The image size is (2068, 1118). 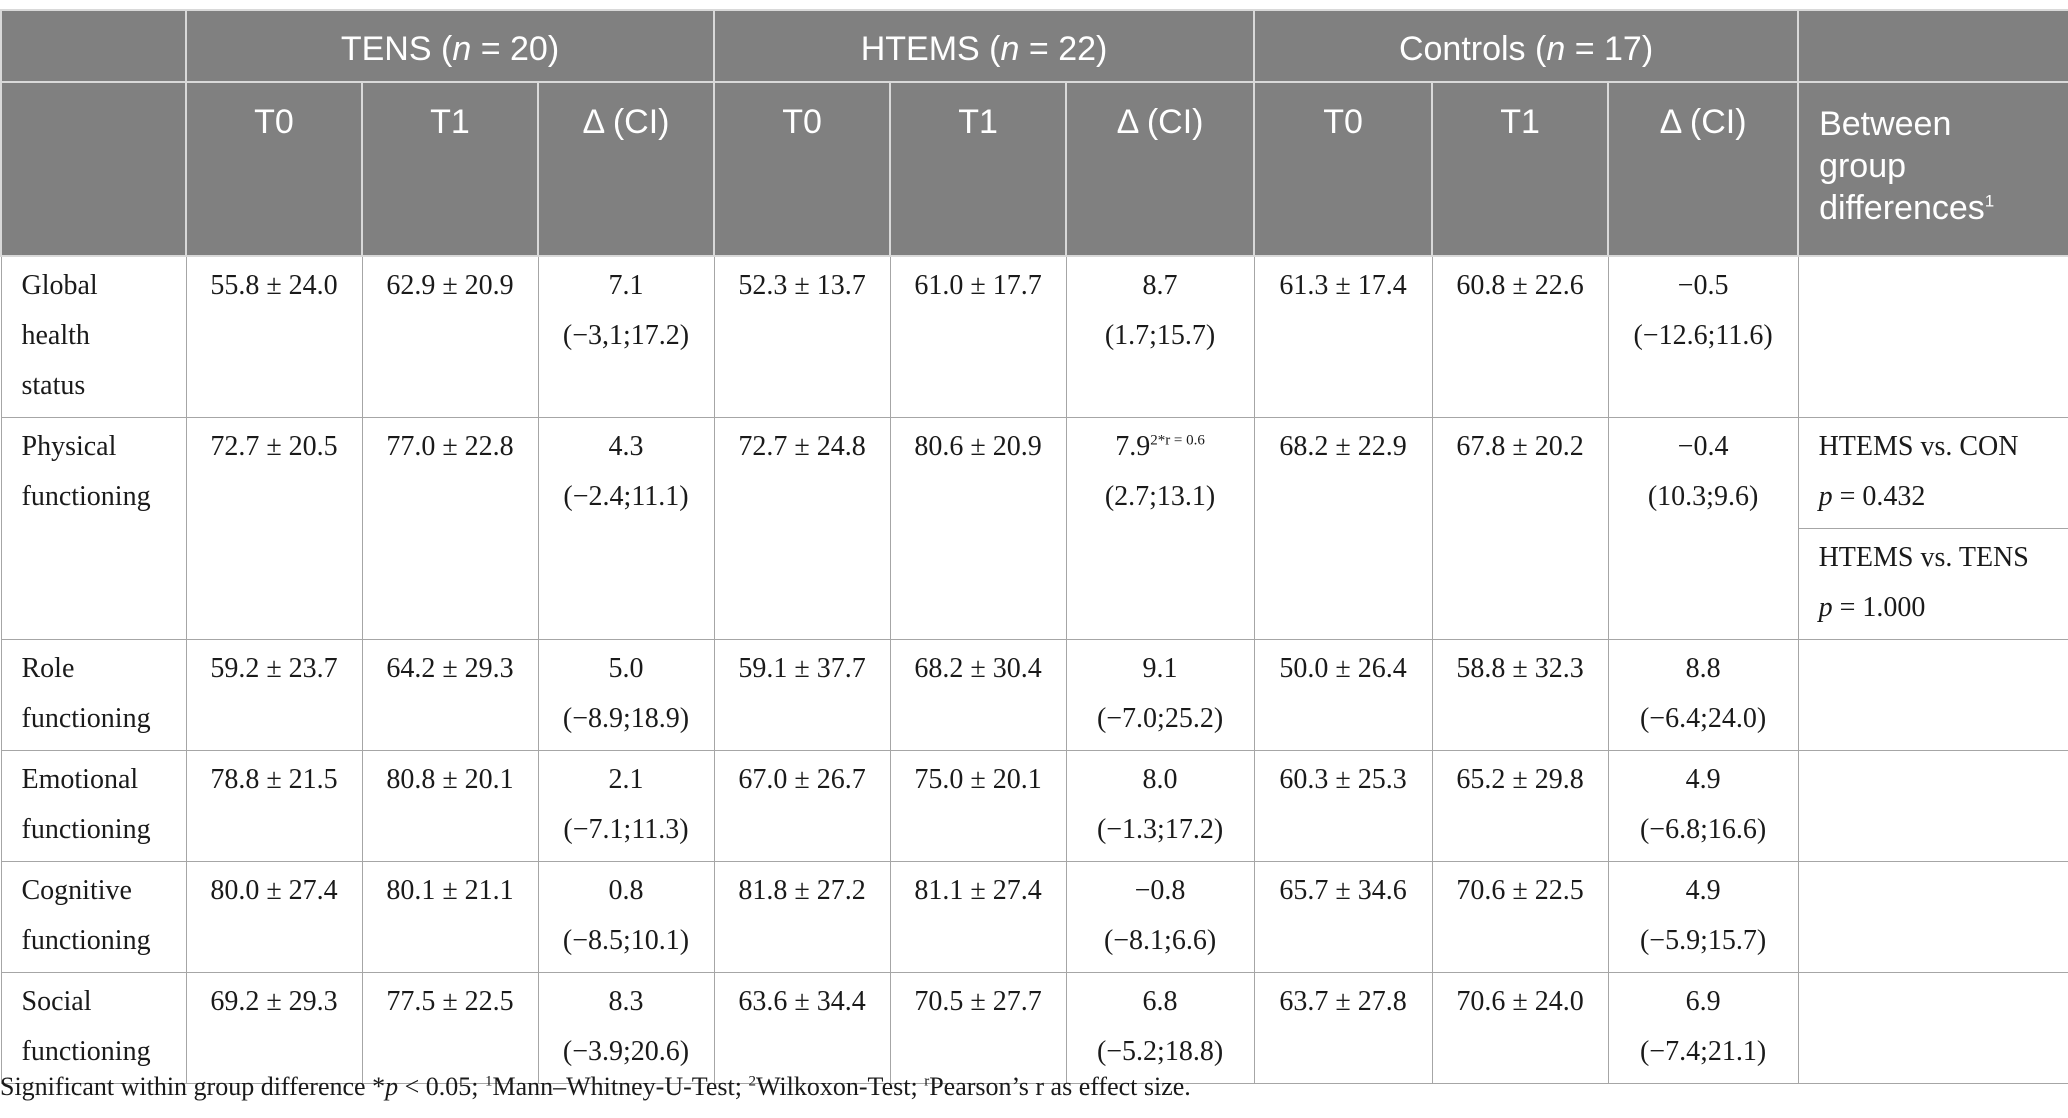 What do you see at coordinates (1343, 336) in the screenshot?
I see `cell-t0: 61.3 ± 17.4` at bounding box center [1343, 336].